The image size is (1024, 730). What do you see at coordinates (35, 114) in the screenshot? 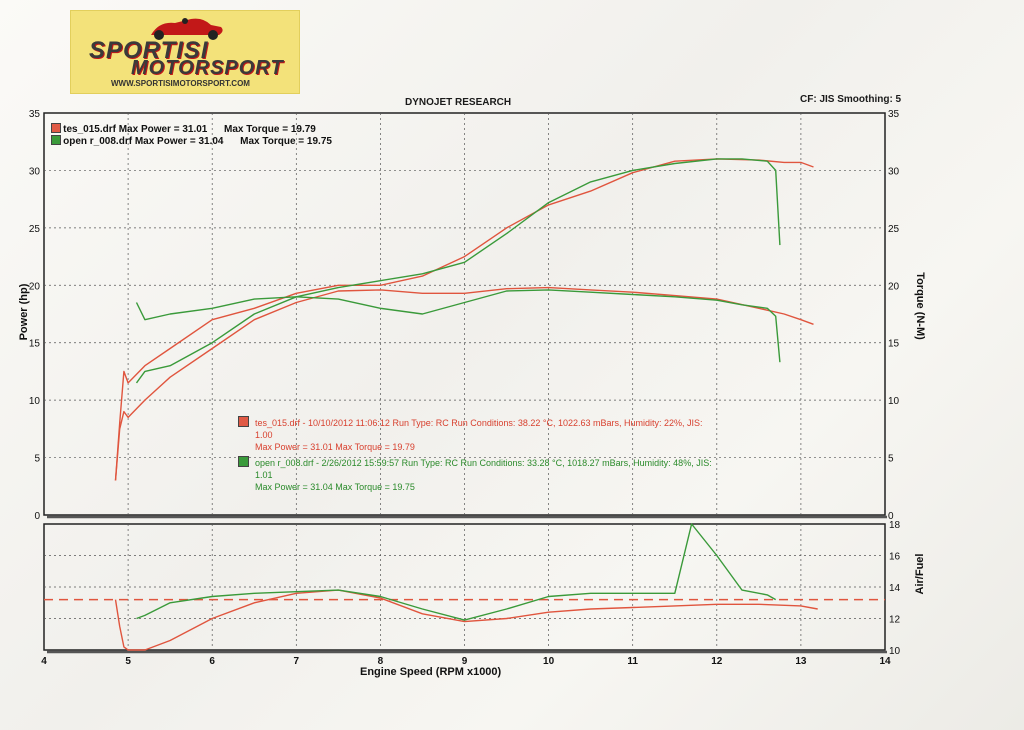
I see `y-tick-label-power: 35` at bounding box center [35, 114].